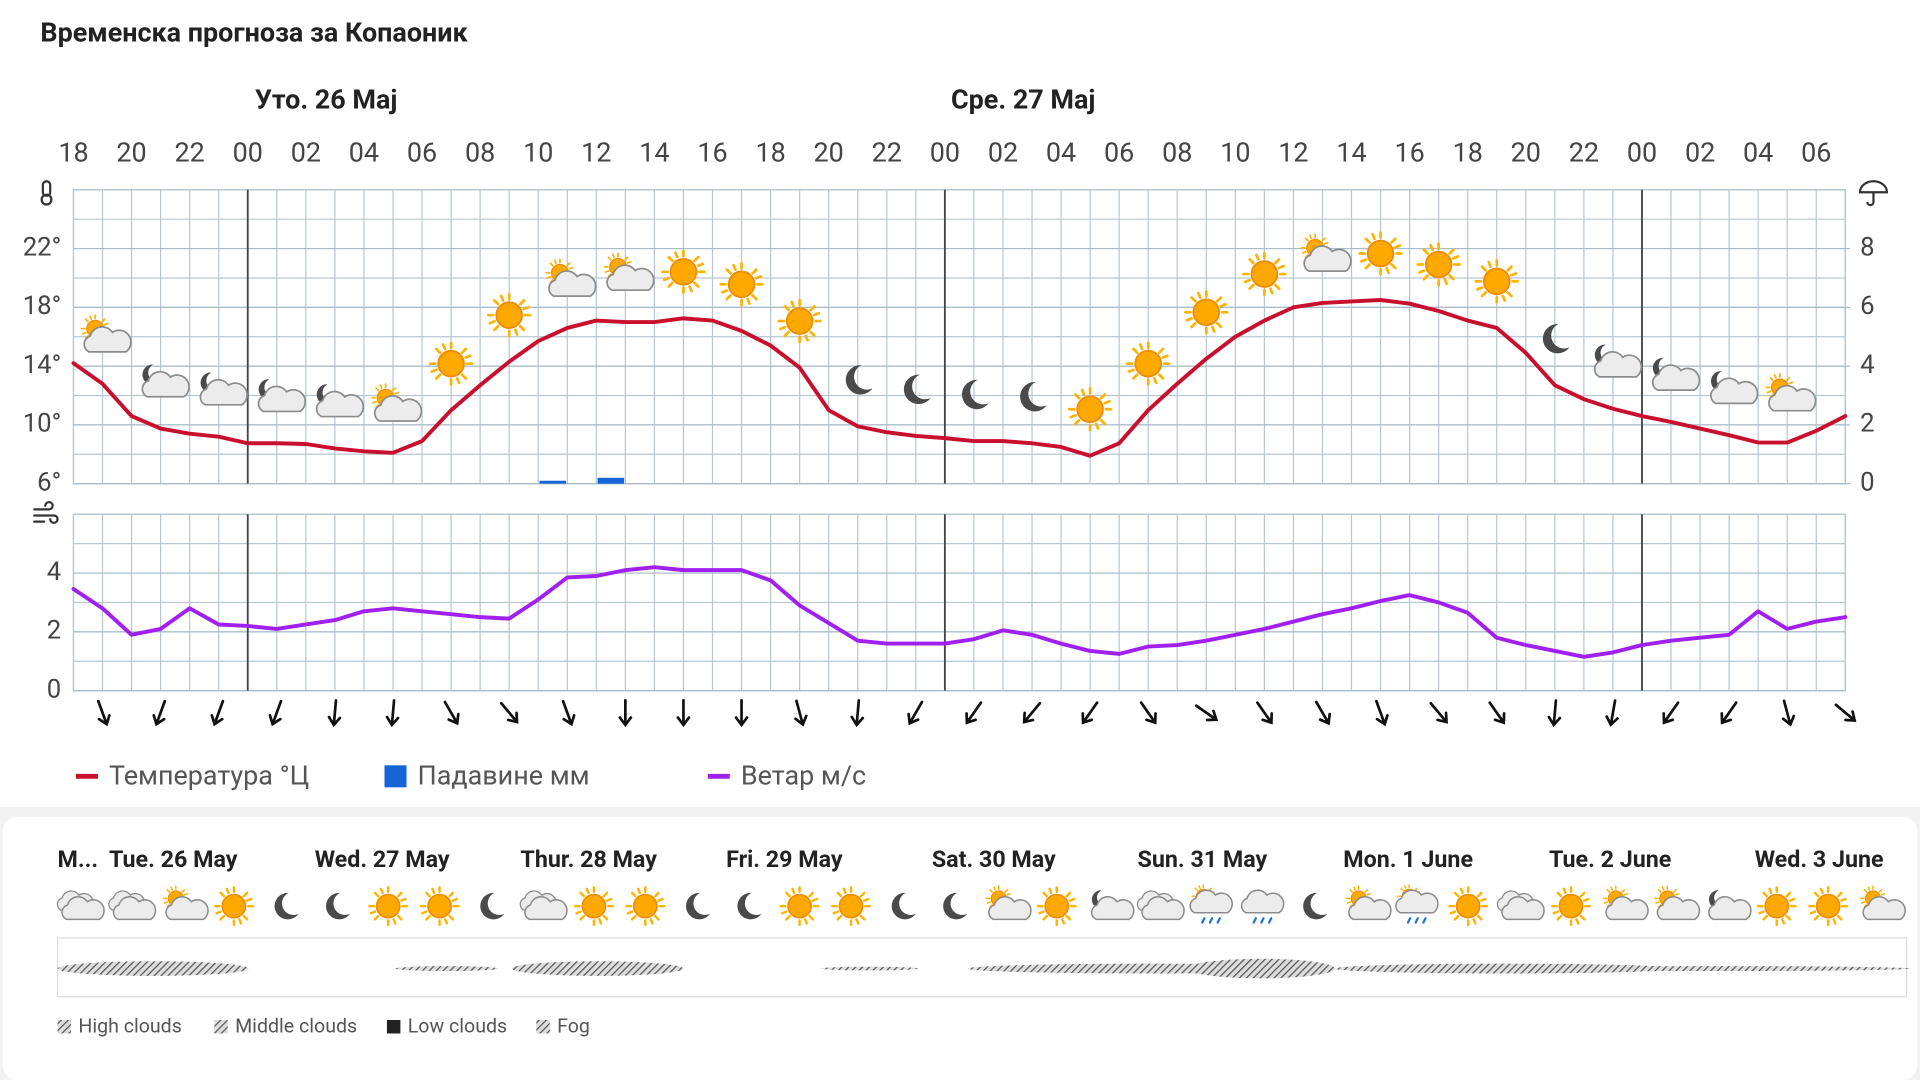 The image size is (1920, 1080). I want to click on y2-tick-label: 8, so click(1867, 247).